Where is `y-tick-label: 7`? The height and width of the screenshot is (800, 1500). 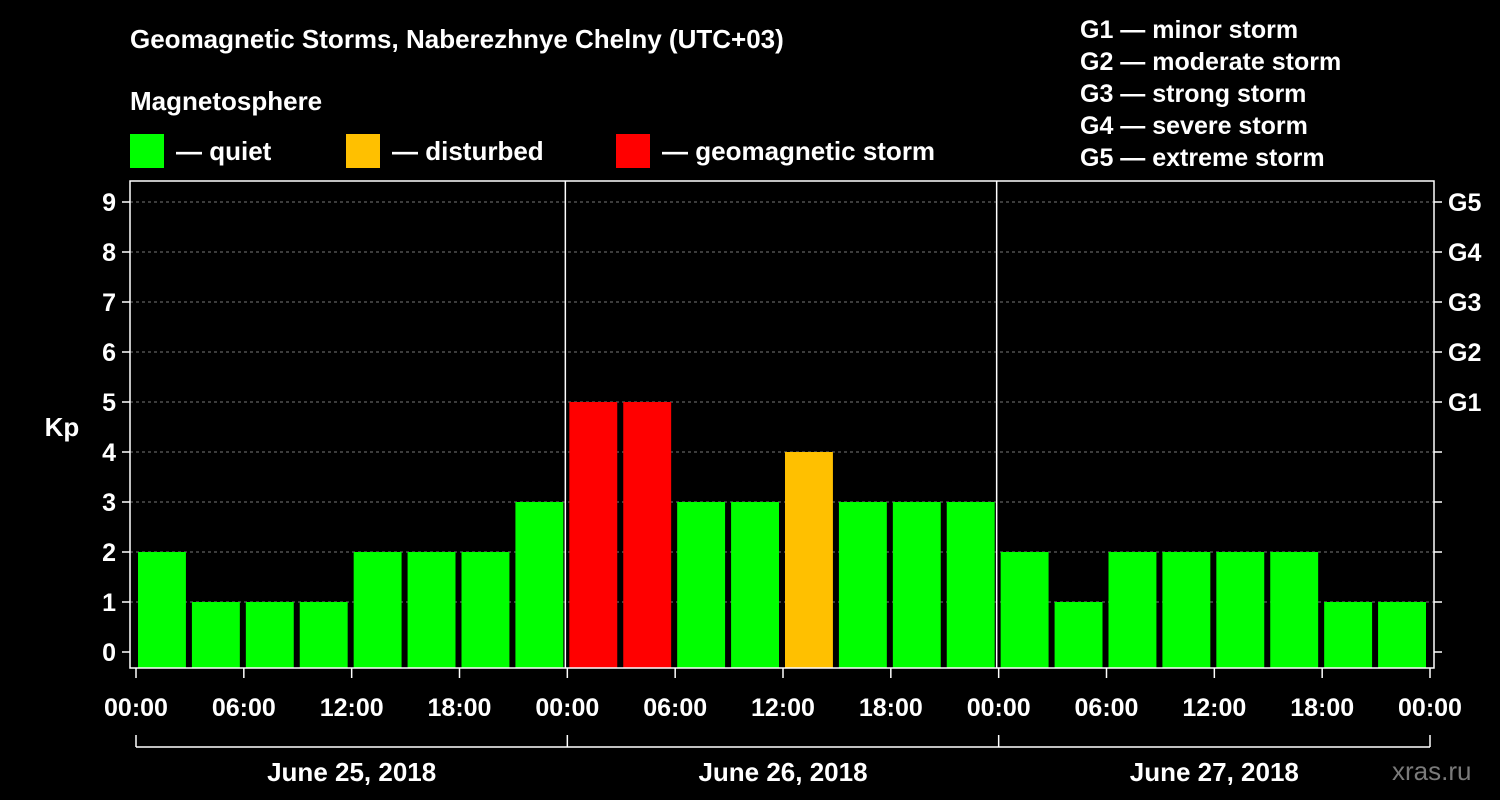
y-tick-label: 7 is located at coordinates (109, 303).